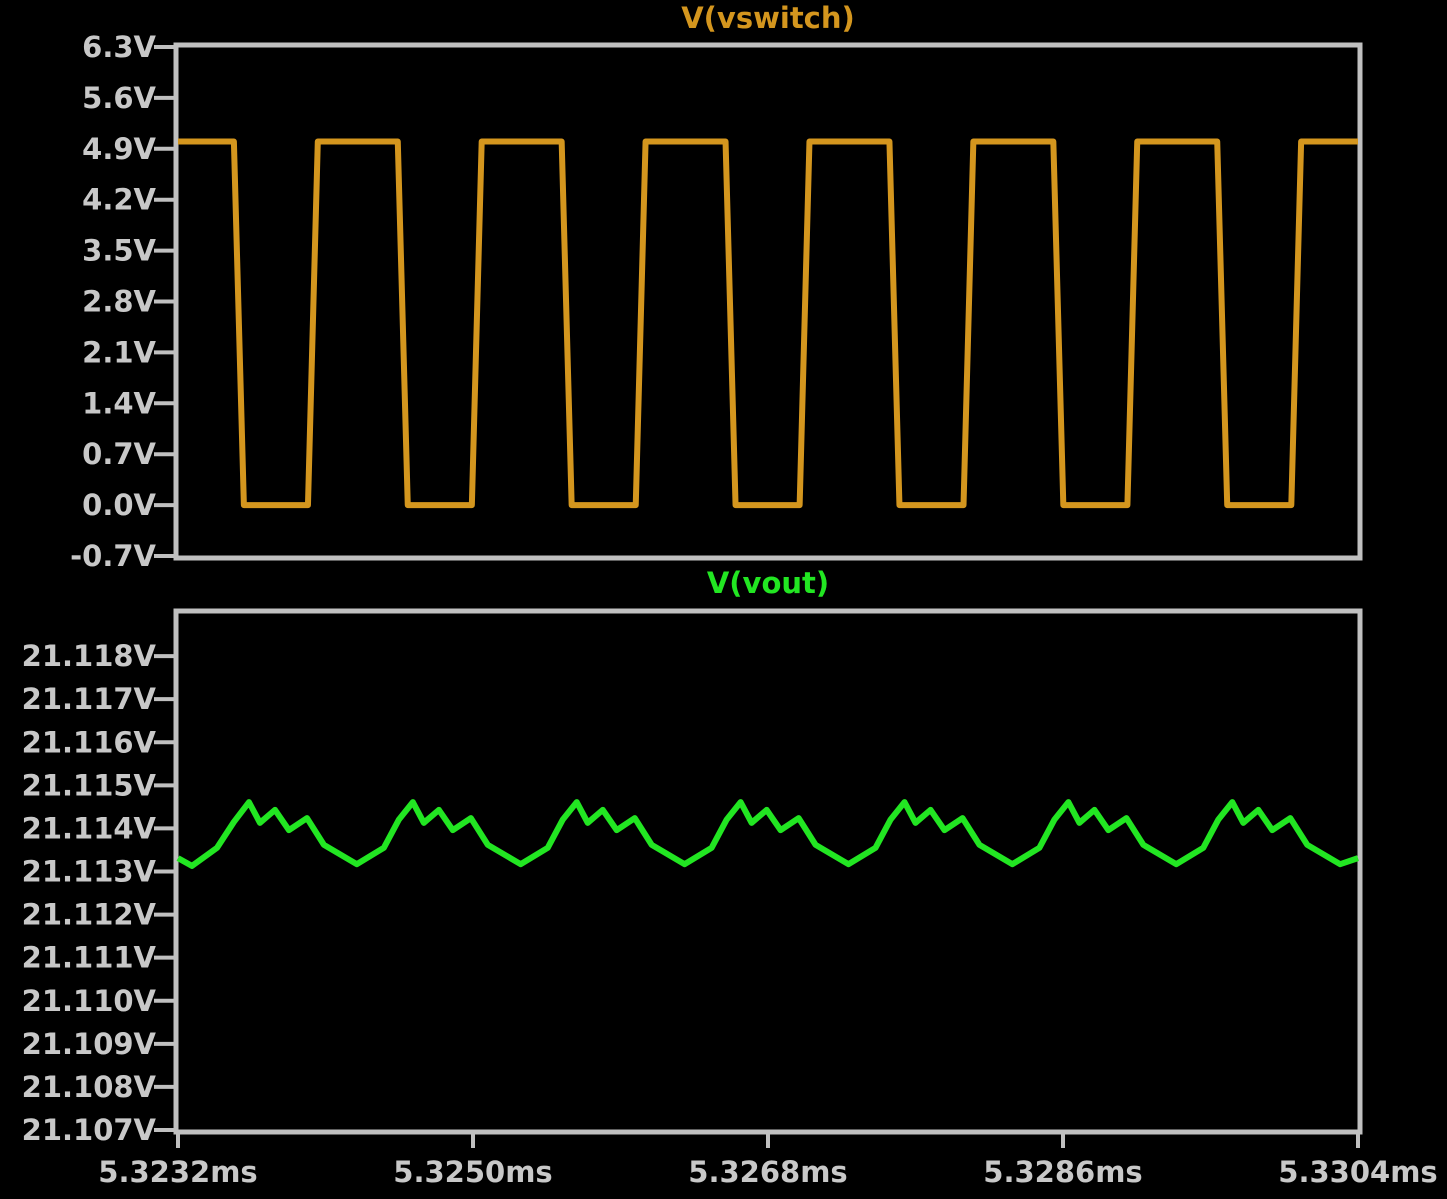 Image resolution: width=1447 pixels, height=1199 pixels. Describe the element at coordinates (768, 583) in the screenshot. I see `series-name: V(vout)` at that location.